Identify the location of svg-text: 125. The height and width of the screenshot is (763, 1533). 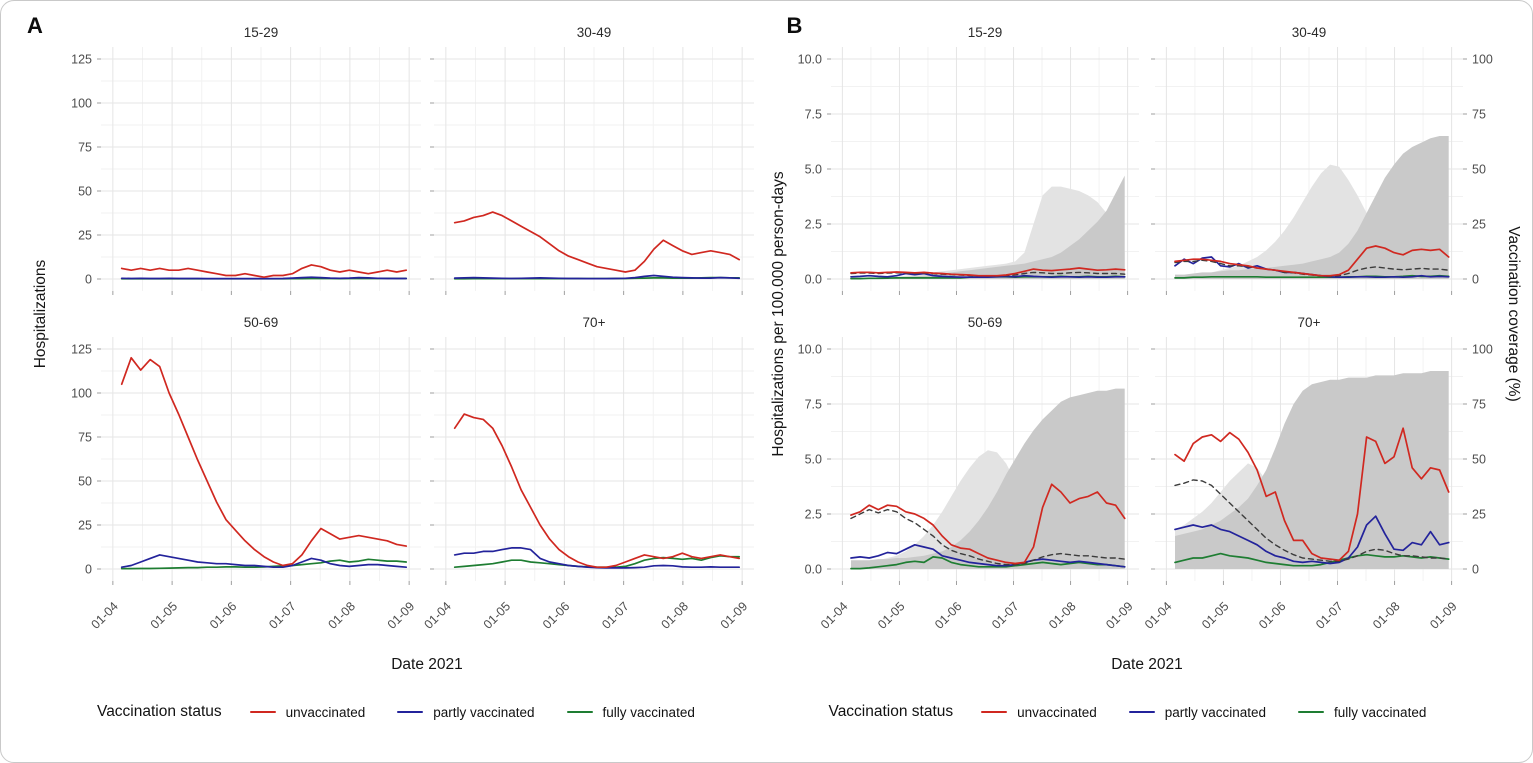
(81, 350).